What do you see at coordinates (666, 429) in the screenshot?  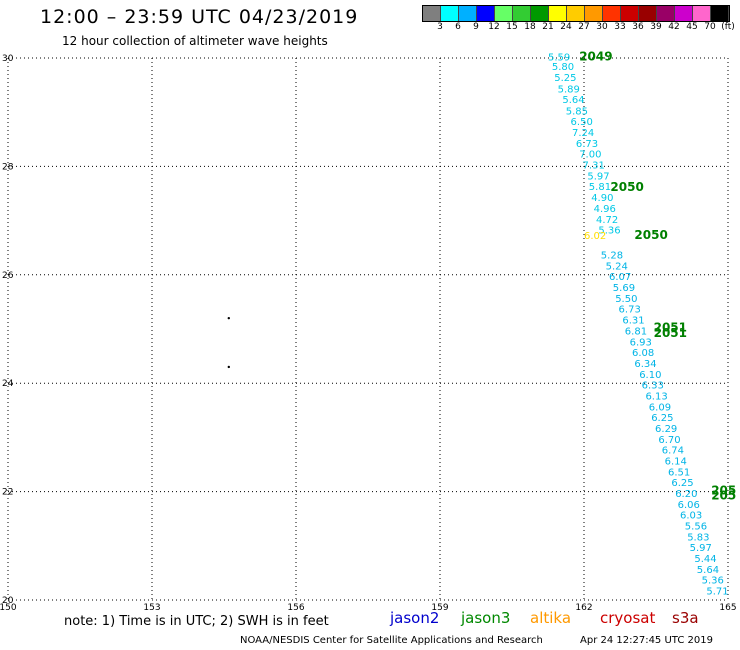 I see `swh-value-label: 6.29` at bounding box center [666, 429].